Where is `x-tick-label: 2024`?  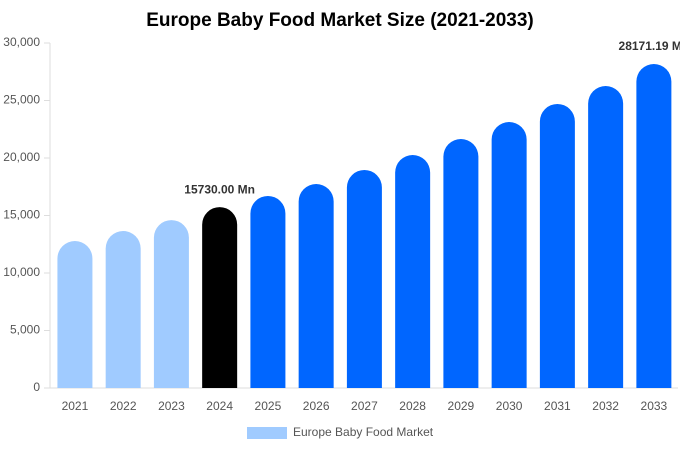
x-tick-label: 2024 is located at coordinates (219, 406).